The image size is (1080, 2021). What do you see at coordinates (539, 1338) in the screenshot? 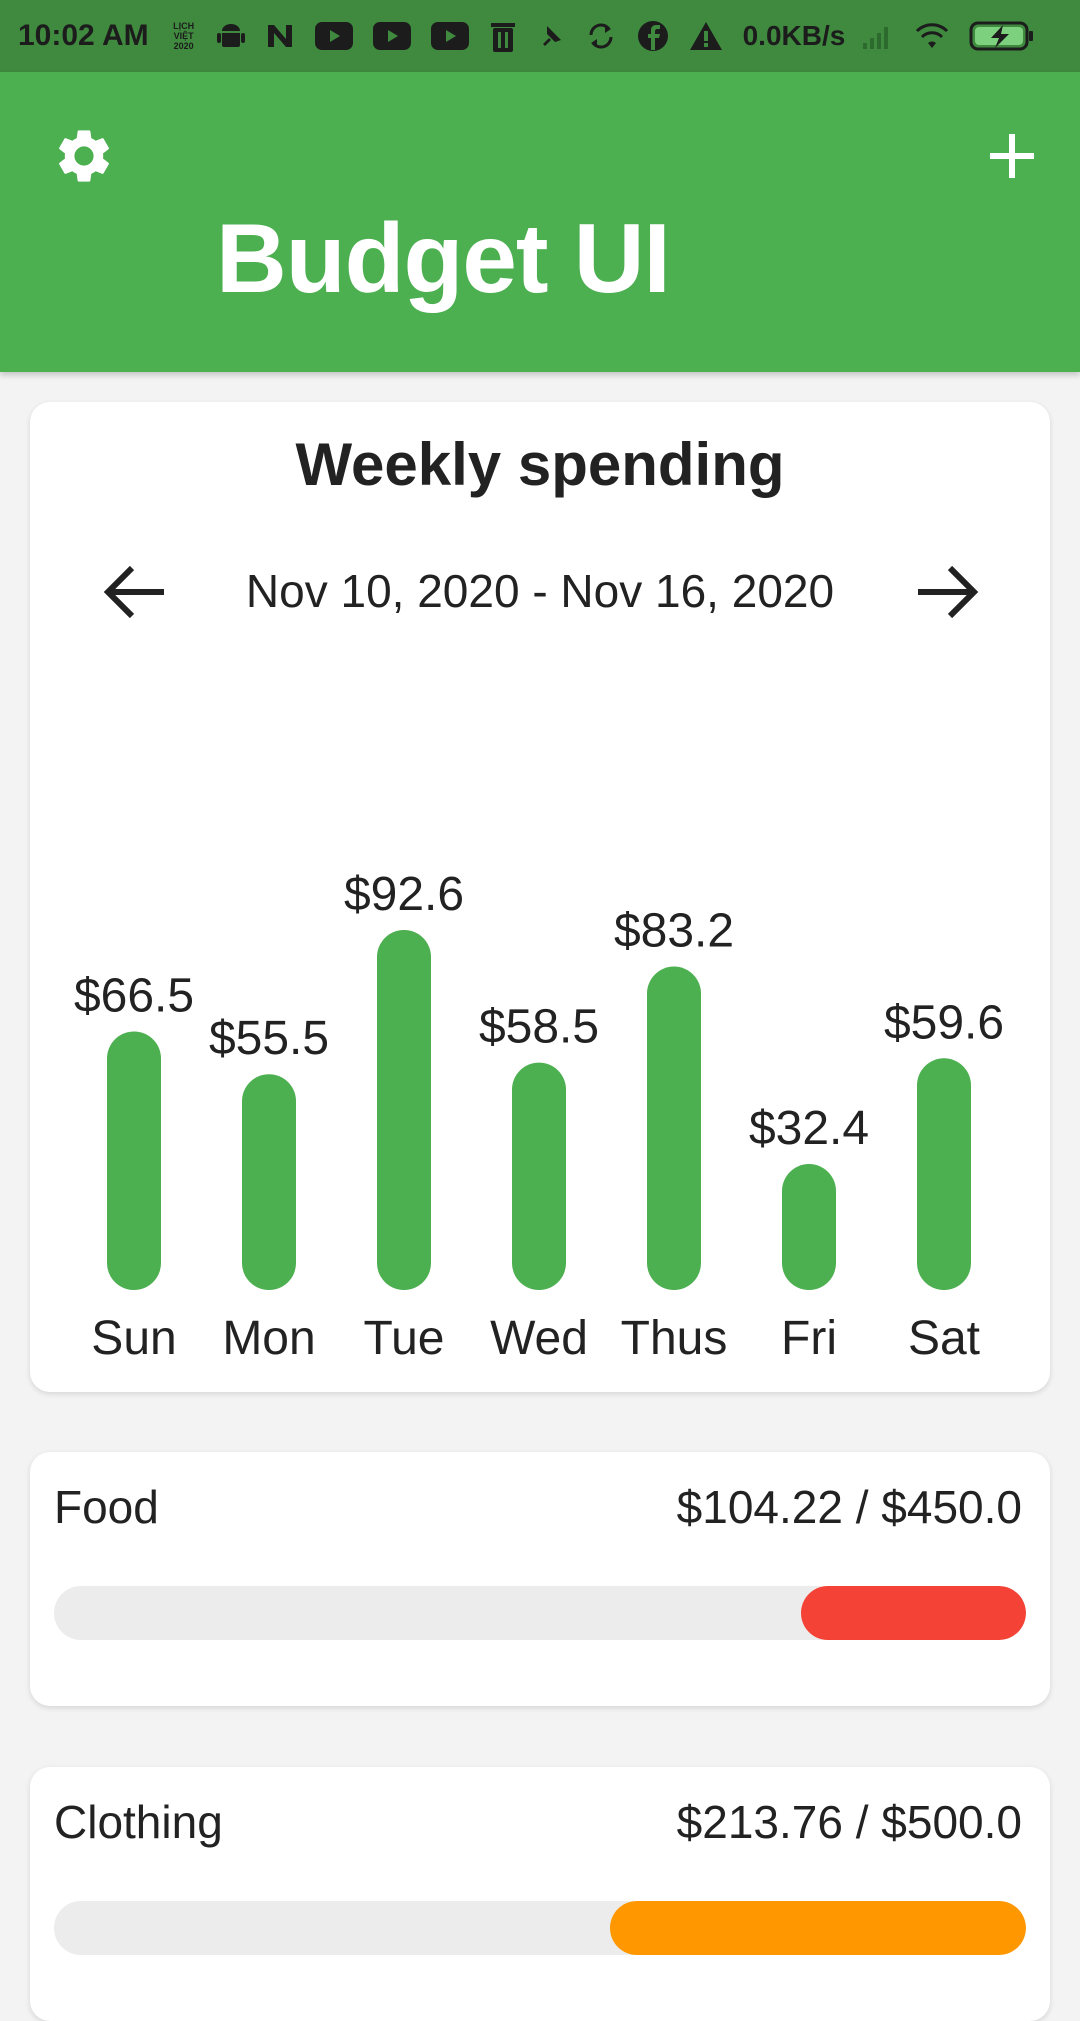
I see `chart-category-label: Wed` at bounding box center [539, 1338].